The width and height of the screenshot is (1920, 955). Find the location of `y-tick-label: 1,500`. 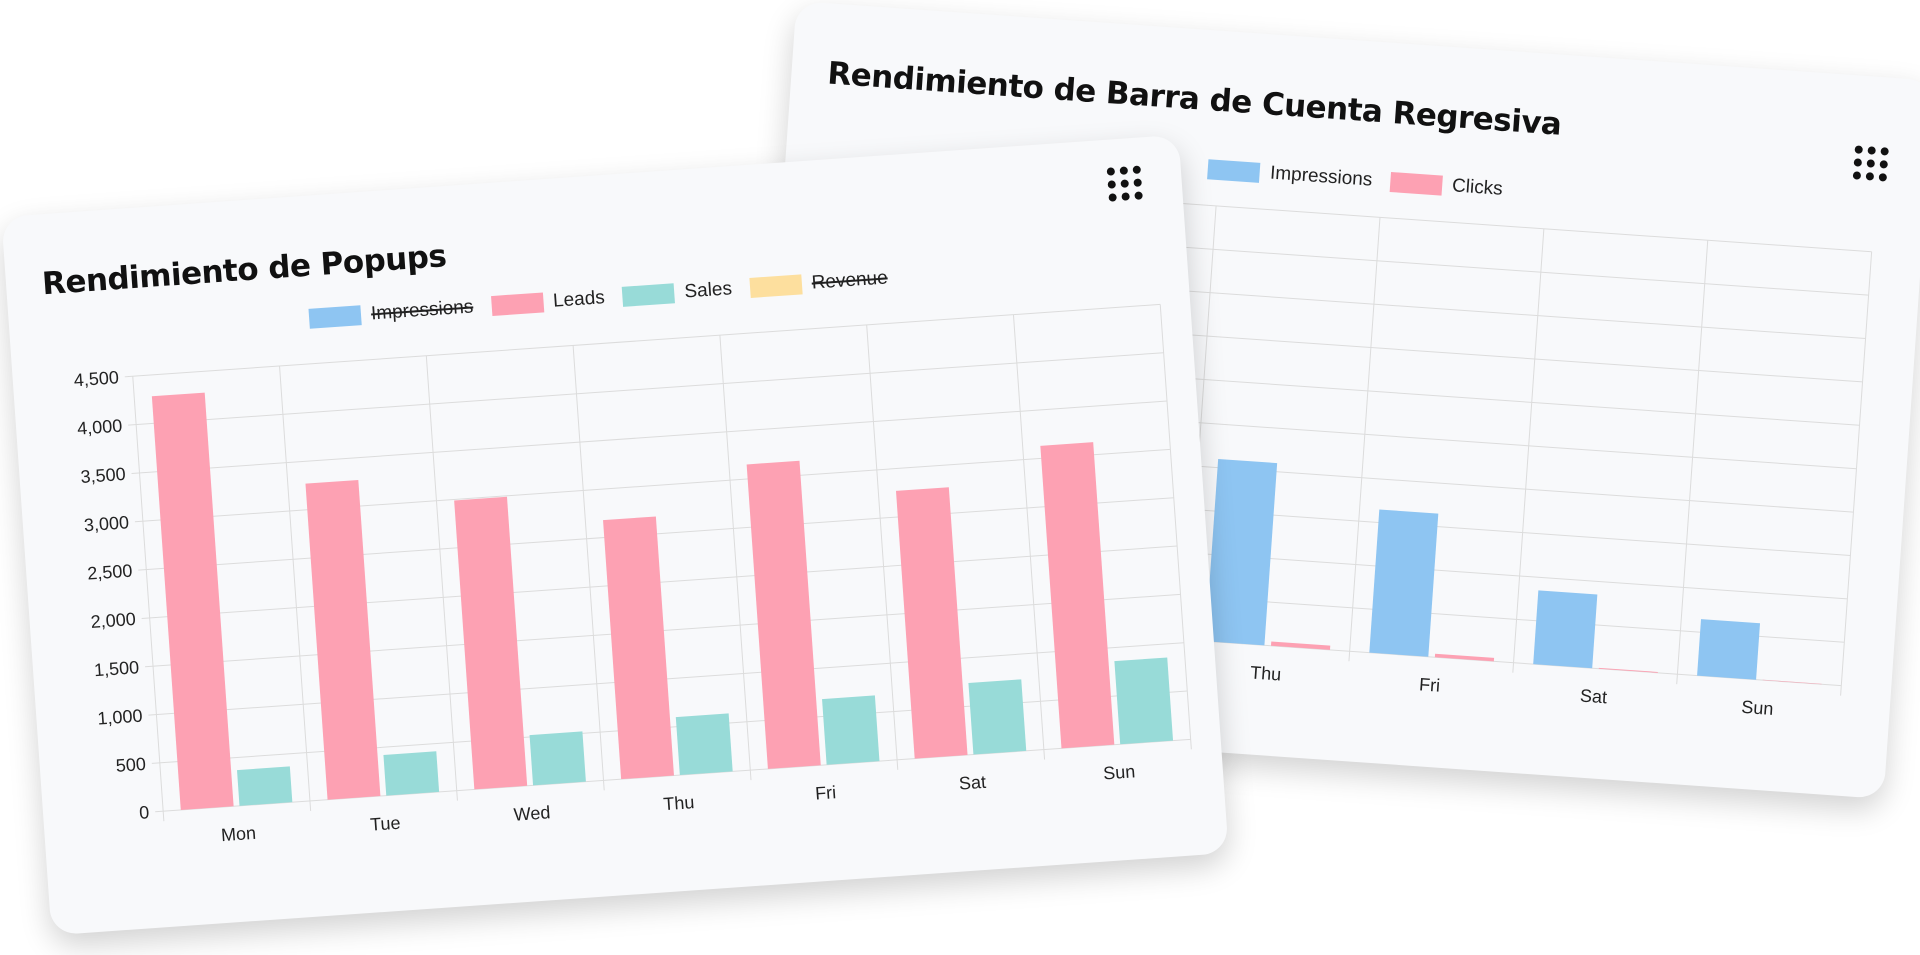

y-tick-label: 1,500 is located at coordinates (116, 668).